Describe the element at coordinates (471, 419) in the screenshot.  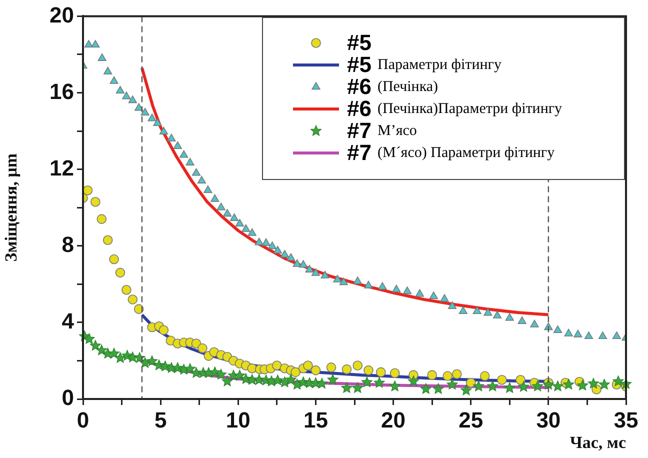
I see `x-tick-label: 25` at that location.